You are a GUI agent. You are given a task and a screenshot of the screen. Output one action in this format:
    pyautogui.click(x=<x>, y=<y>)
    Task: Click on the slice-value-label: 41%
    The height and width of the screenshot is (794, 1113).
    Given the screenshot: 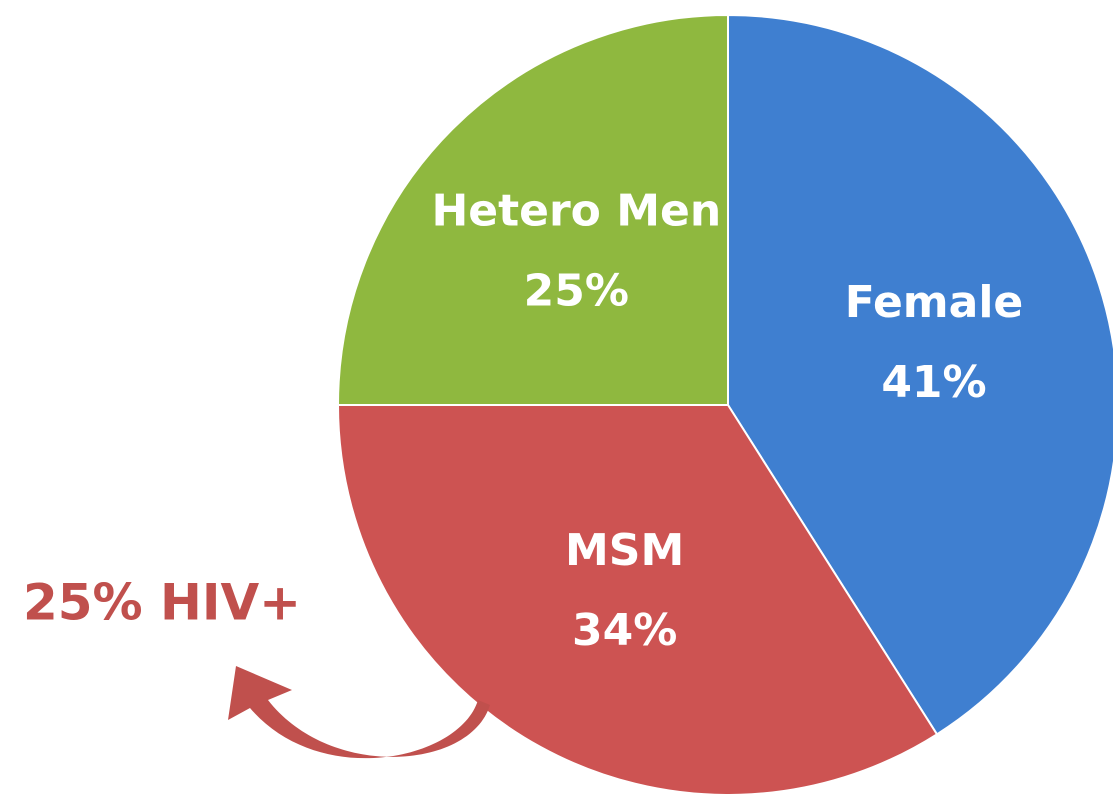 What is the action you would take?
    pyautogui.click(x=933, y=382)
    